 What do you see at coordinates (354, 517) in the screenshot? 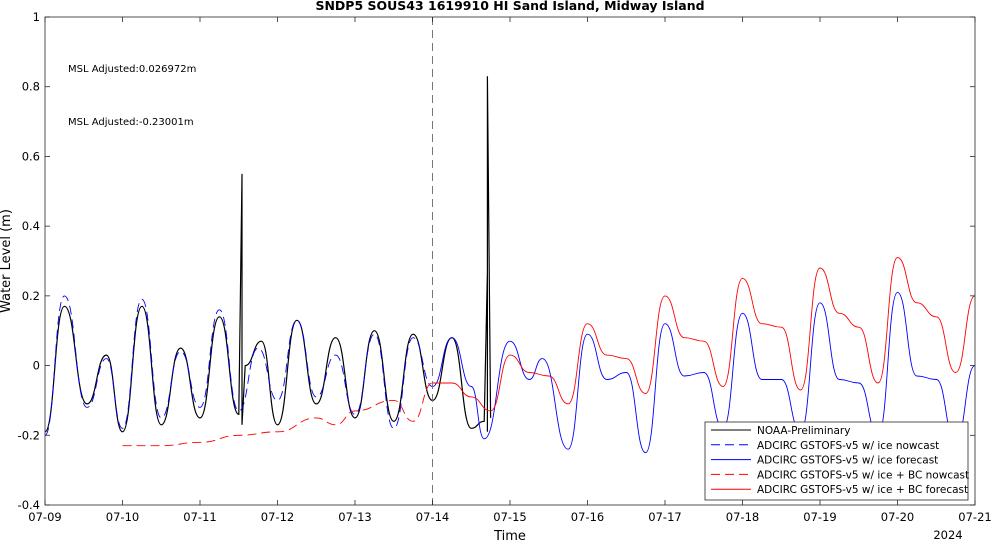
I see `x-tick-label: 07-13` at bounding box center [354, 517].